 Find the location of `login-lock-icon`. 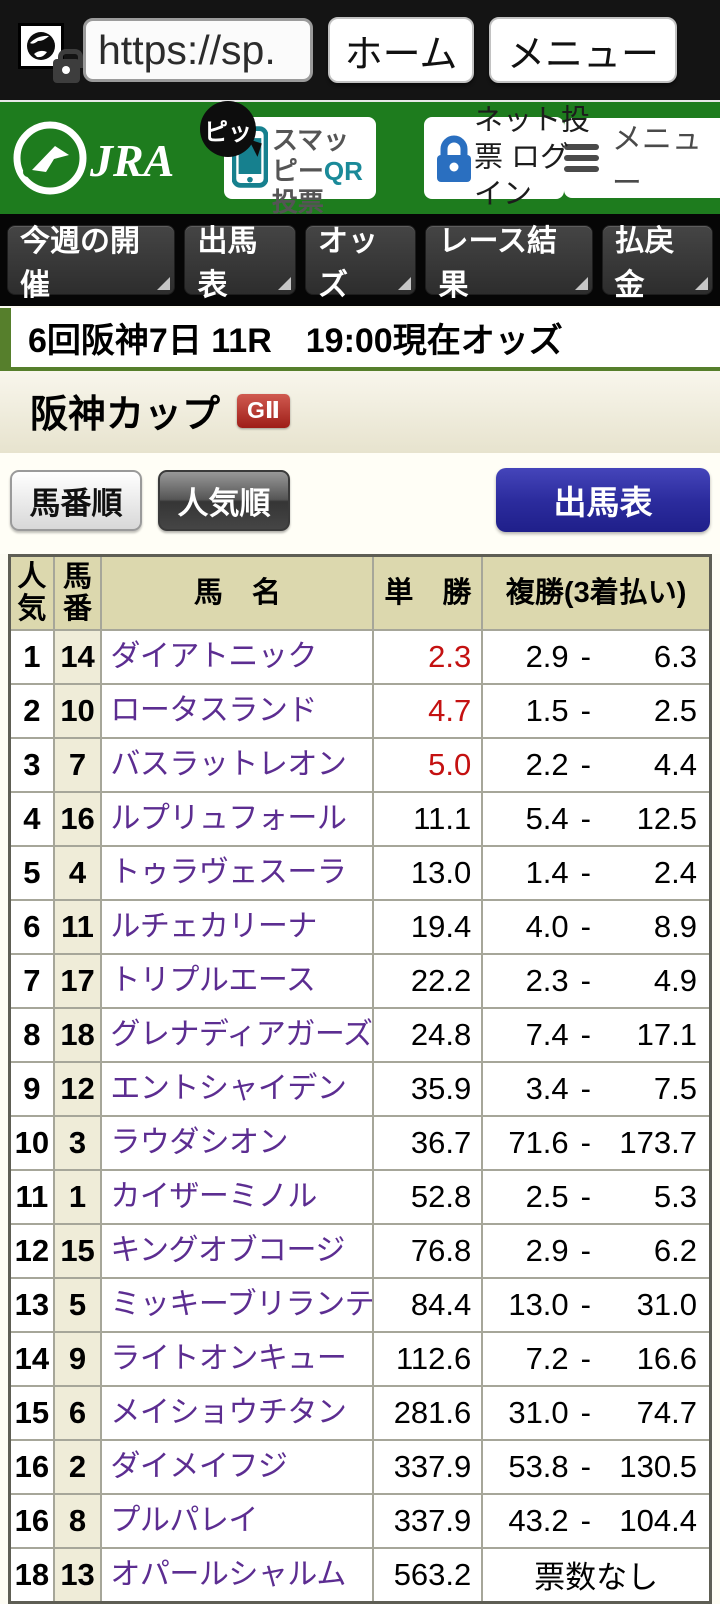

login-lock-icon is located at coordinates (454, 158).